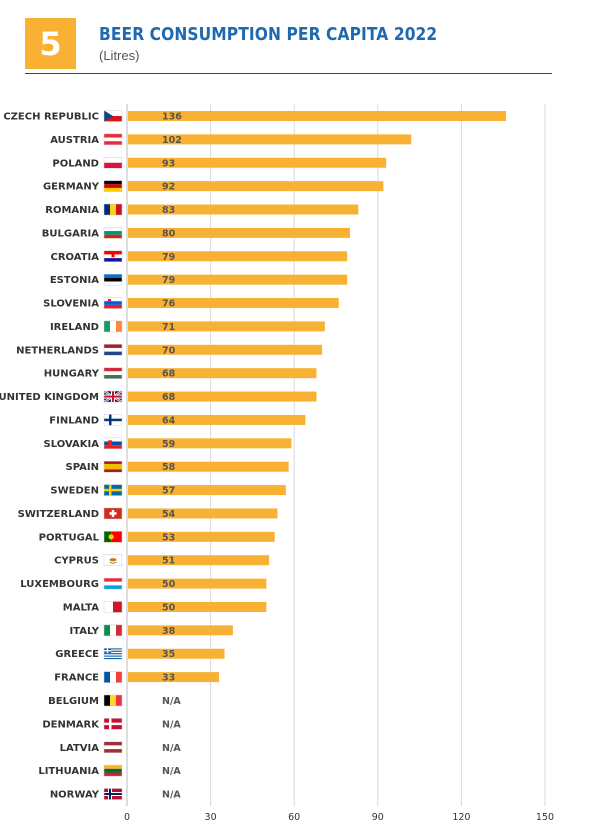 Image resolution: width=590 pixels, height=833 pixels. What do you see at coordinates (71, 304) in the screenshot?
I see `category-label: SLOVENIA` at bounding box center [71, 304].